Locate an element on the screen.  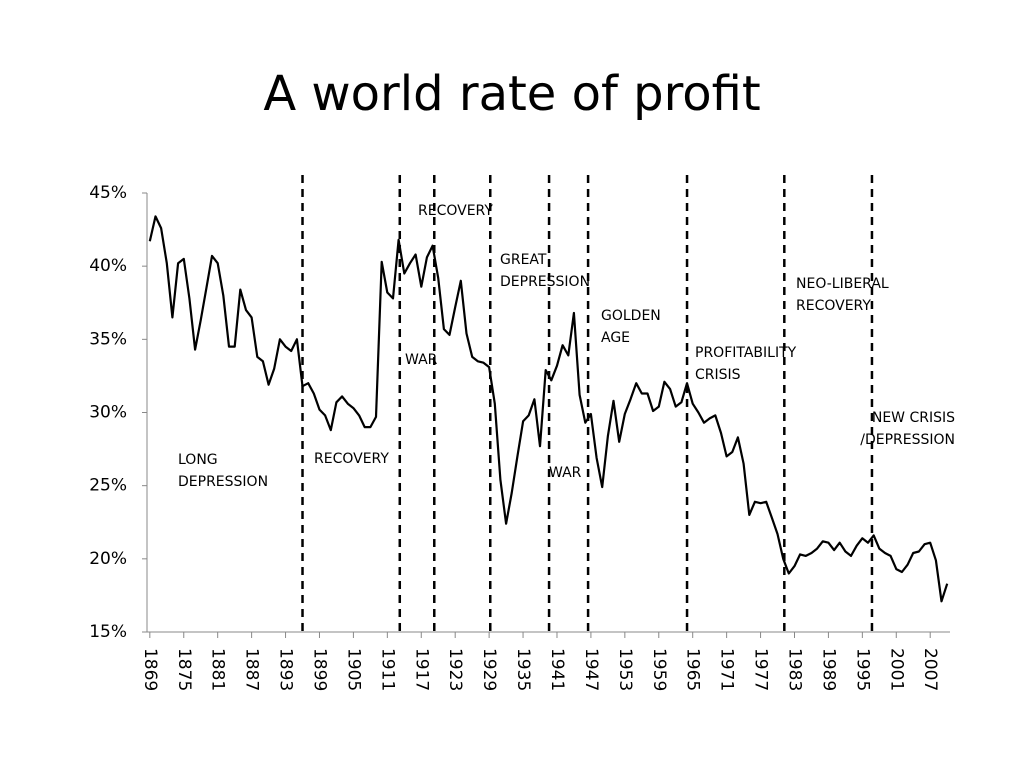
x-tick-label: 1947 is located at coordinates (591, 669).